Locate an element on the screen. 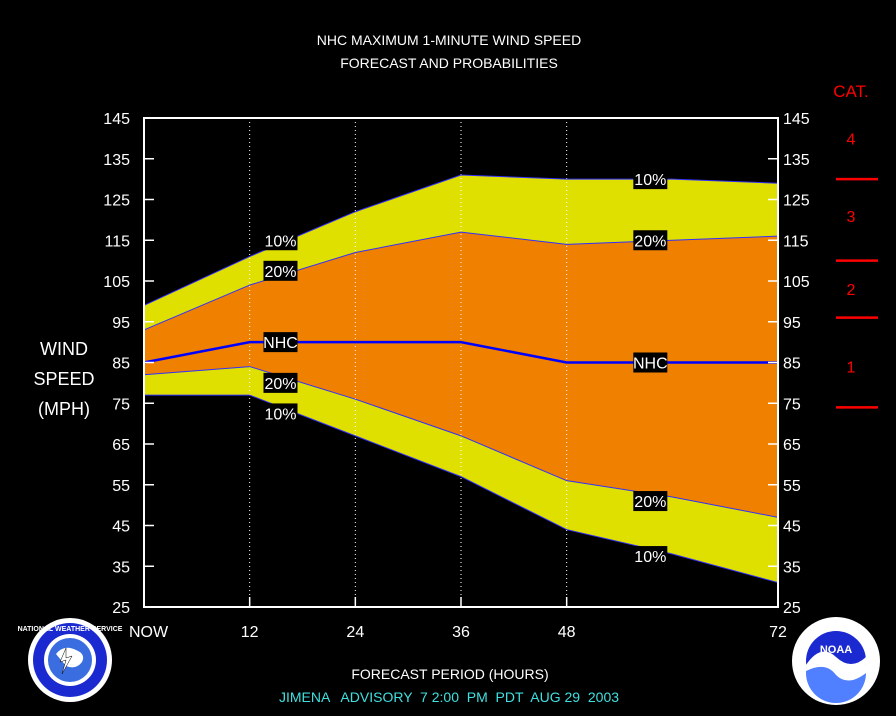 This screenshot has height=716, width=896. y-axis-title-line-3: (MPH) is located at coordinates (64, 409).